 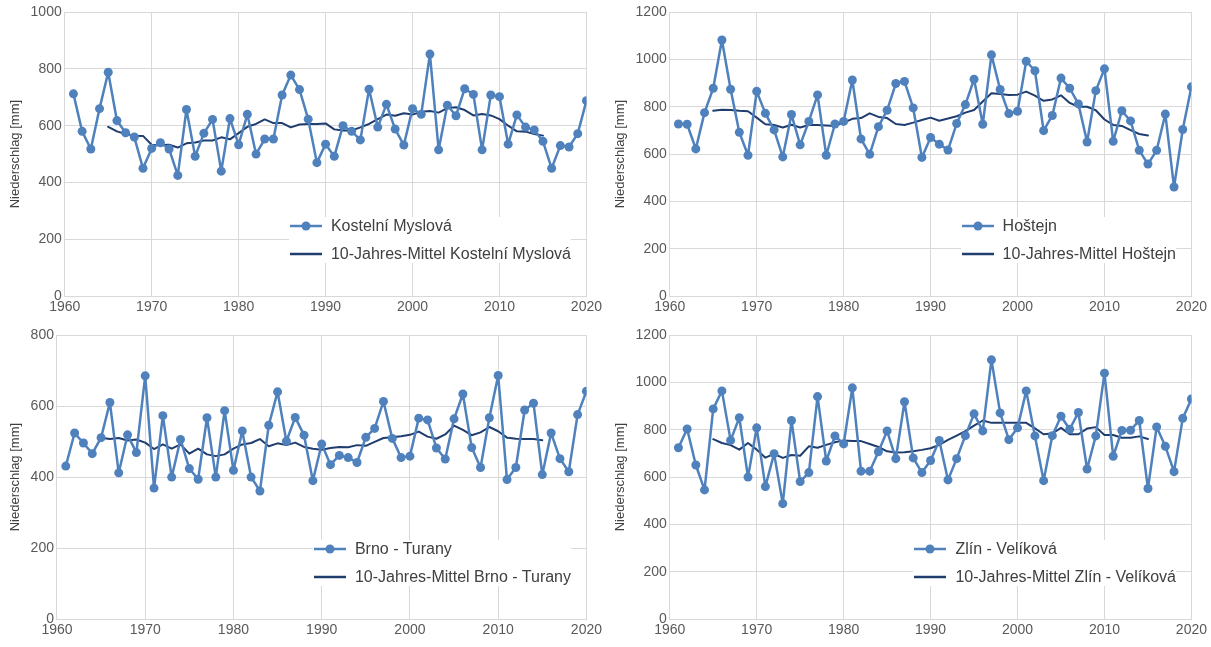 What do you see at coordinates (1089, 254) in the screenshot?
I see `legend-label: 10-Jahres-Mittel Hoštejn` at bounding box center [1089, 254].